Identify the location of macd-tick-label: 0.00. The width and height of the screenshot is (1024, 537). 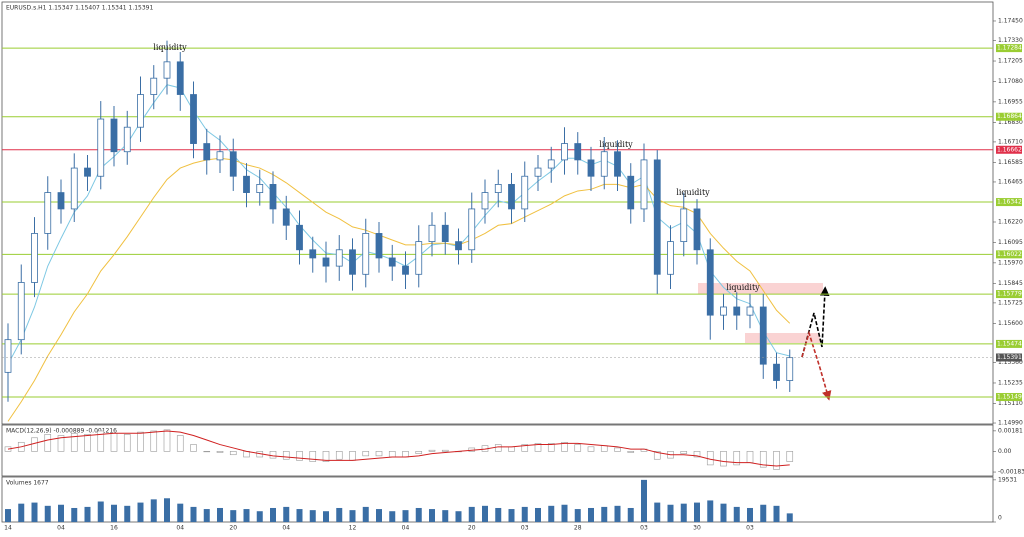
(1005, 451).